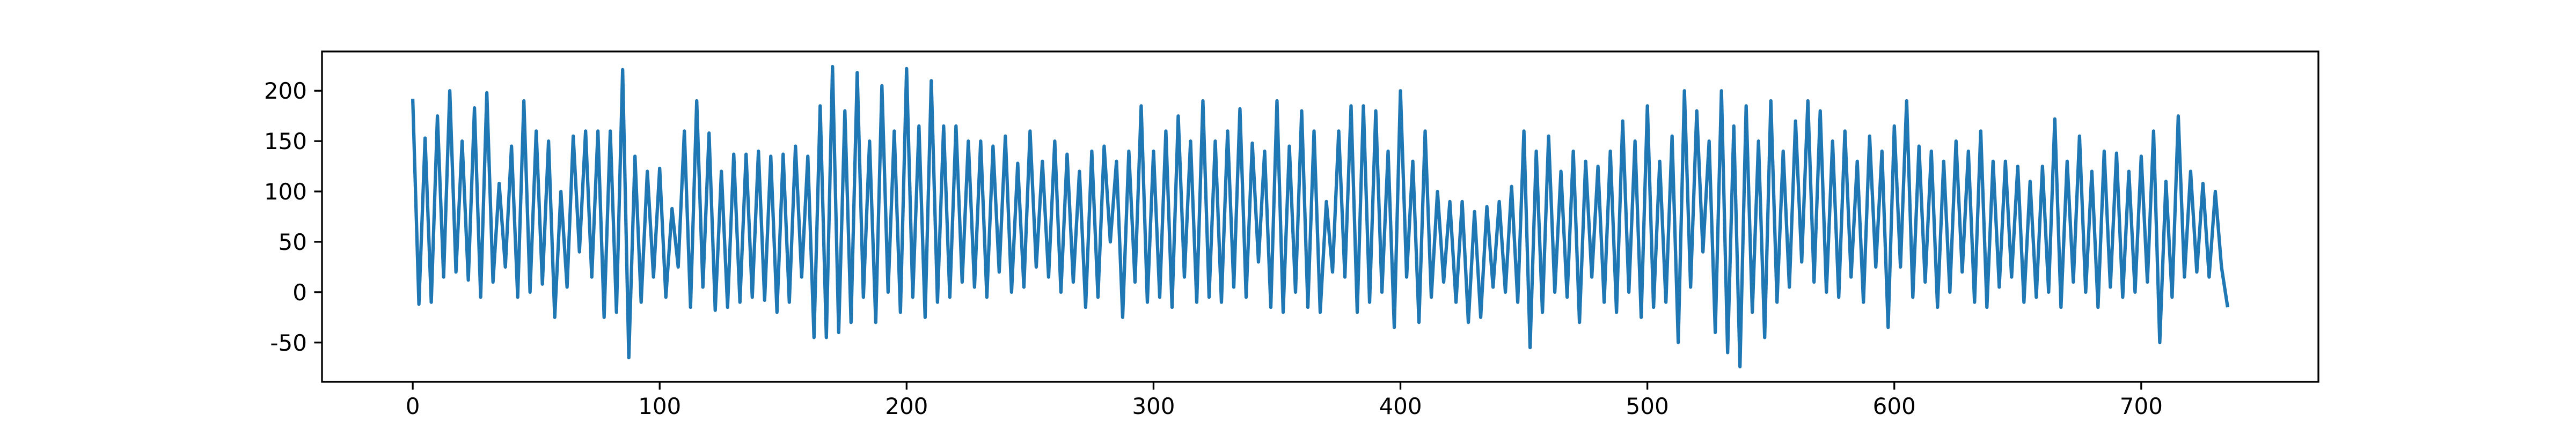 This screenshot has width=2576, height=429. I want to click on y-tick-label: 0, so click(299, 292).